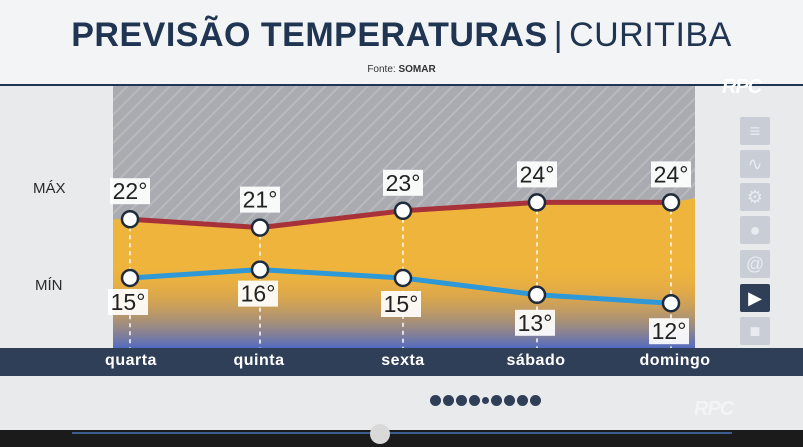 This screenshot has width=803, height=447. What do you see at coordinates (402, 433) in the screenshot?
I see `scrub-progress` at bounding box center [402, 433].